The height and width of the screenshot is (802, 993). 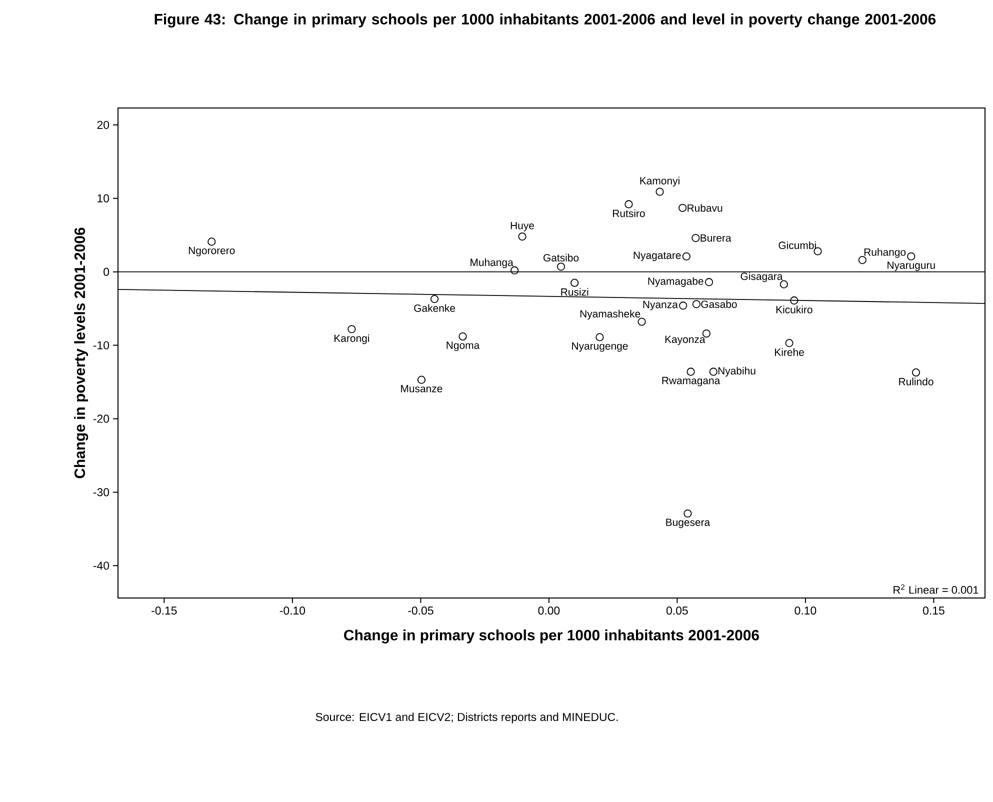 What do you see at coordinates (794, 310) in the screenshot?
I see `annotation: Kicukiro` at bounding box center [794, 310].